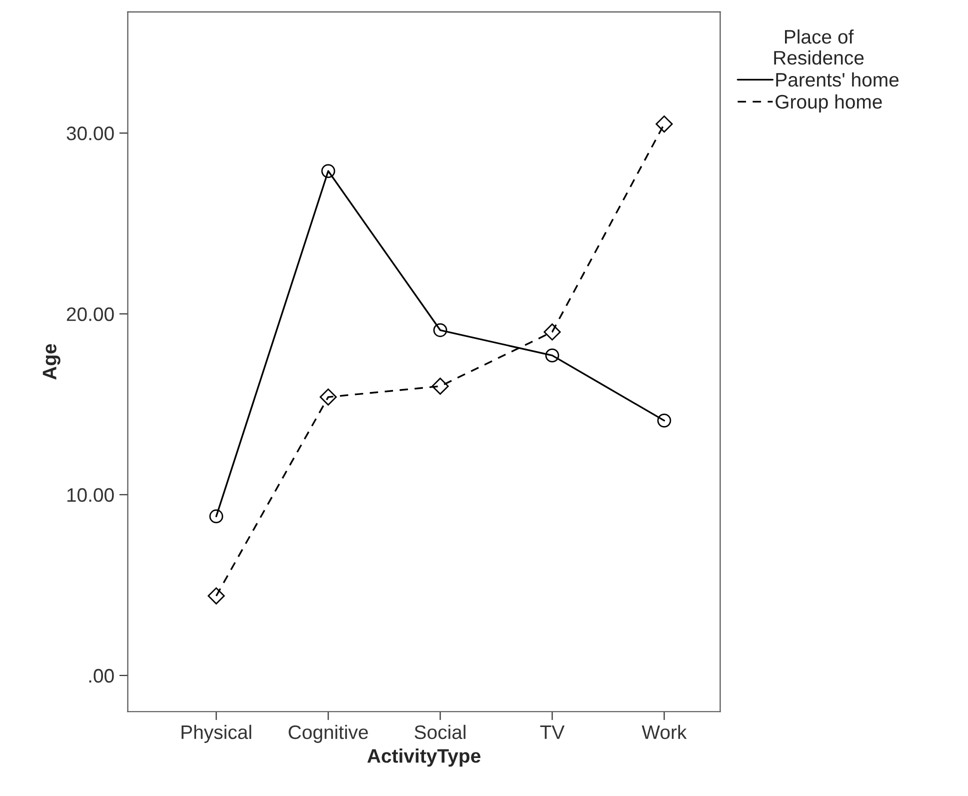  I want to click on legend-title: Place of Residence, so click(819, 47).